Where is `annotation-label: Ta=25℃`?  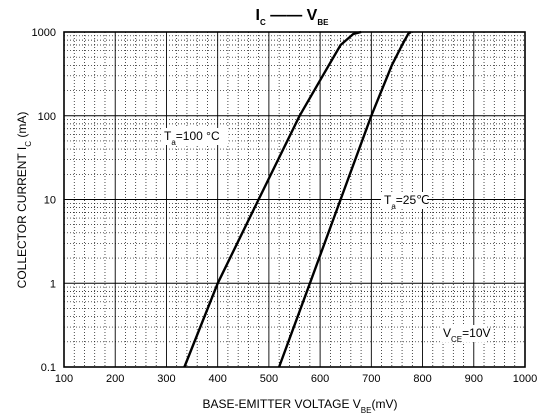 annotation-label: Ta=25℃ is located at coordinates (407, 202).